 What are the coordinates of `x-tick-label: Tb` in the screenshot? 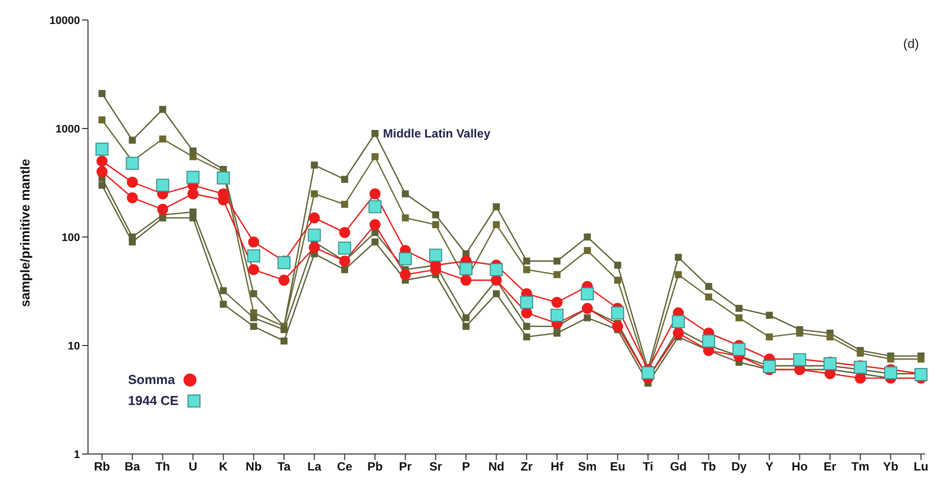 It's located at (708, 467).